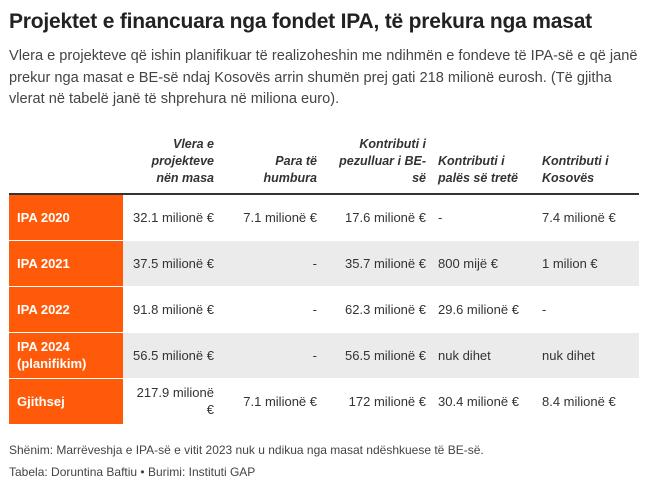  What do you see at coordinates (484, 217) in the screenshot?
I see `cell-third-party: -` at bounding box center [484, 217].